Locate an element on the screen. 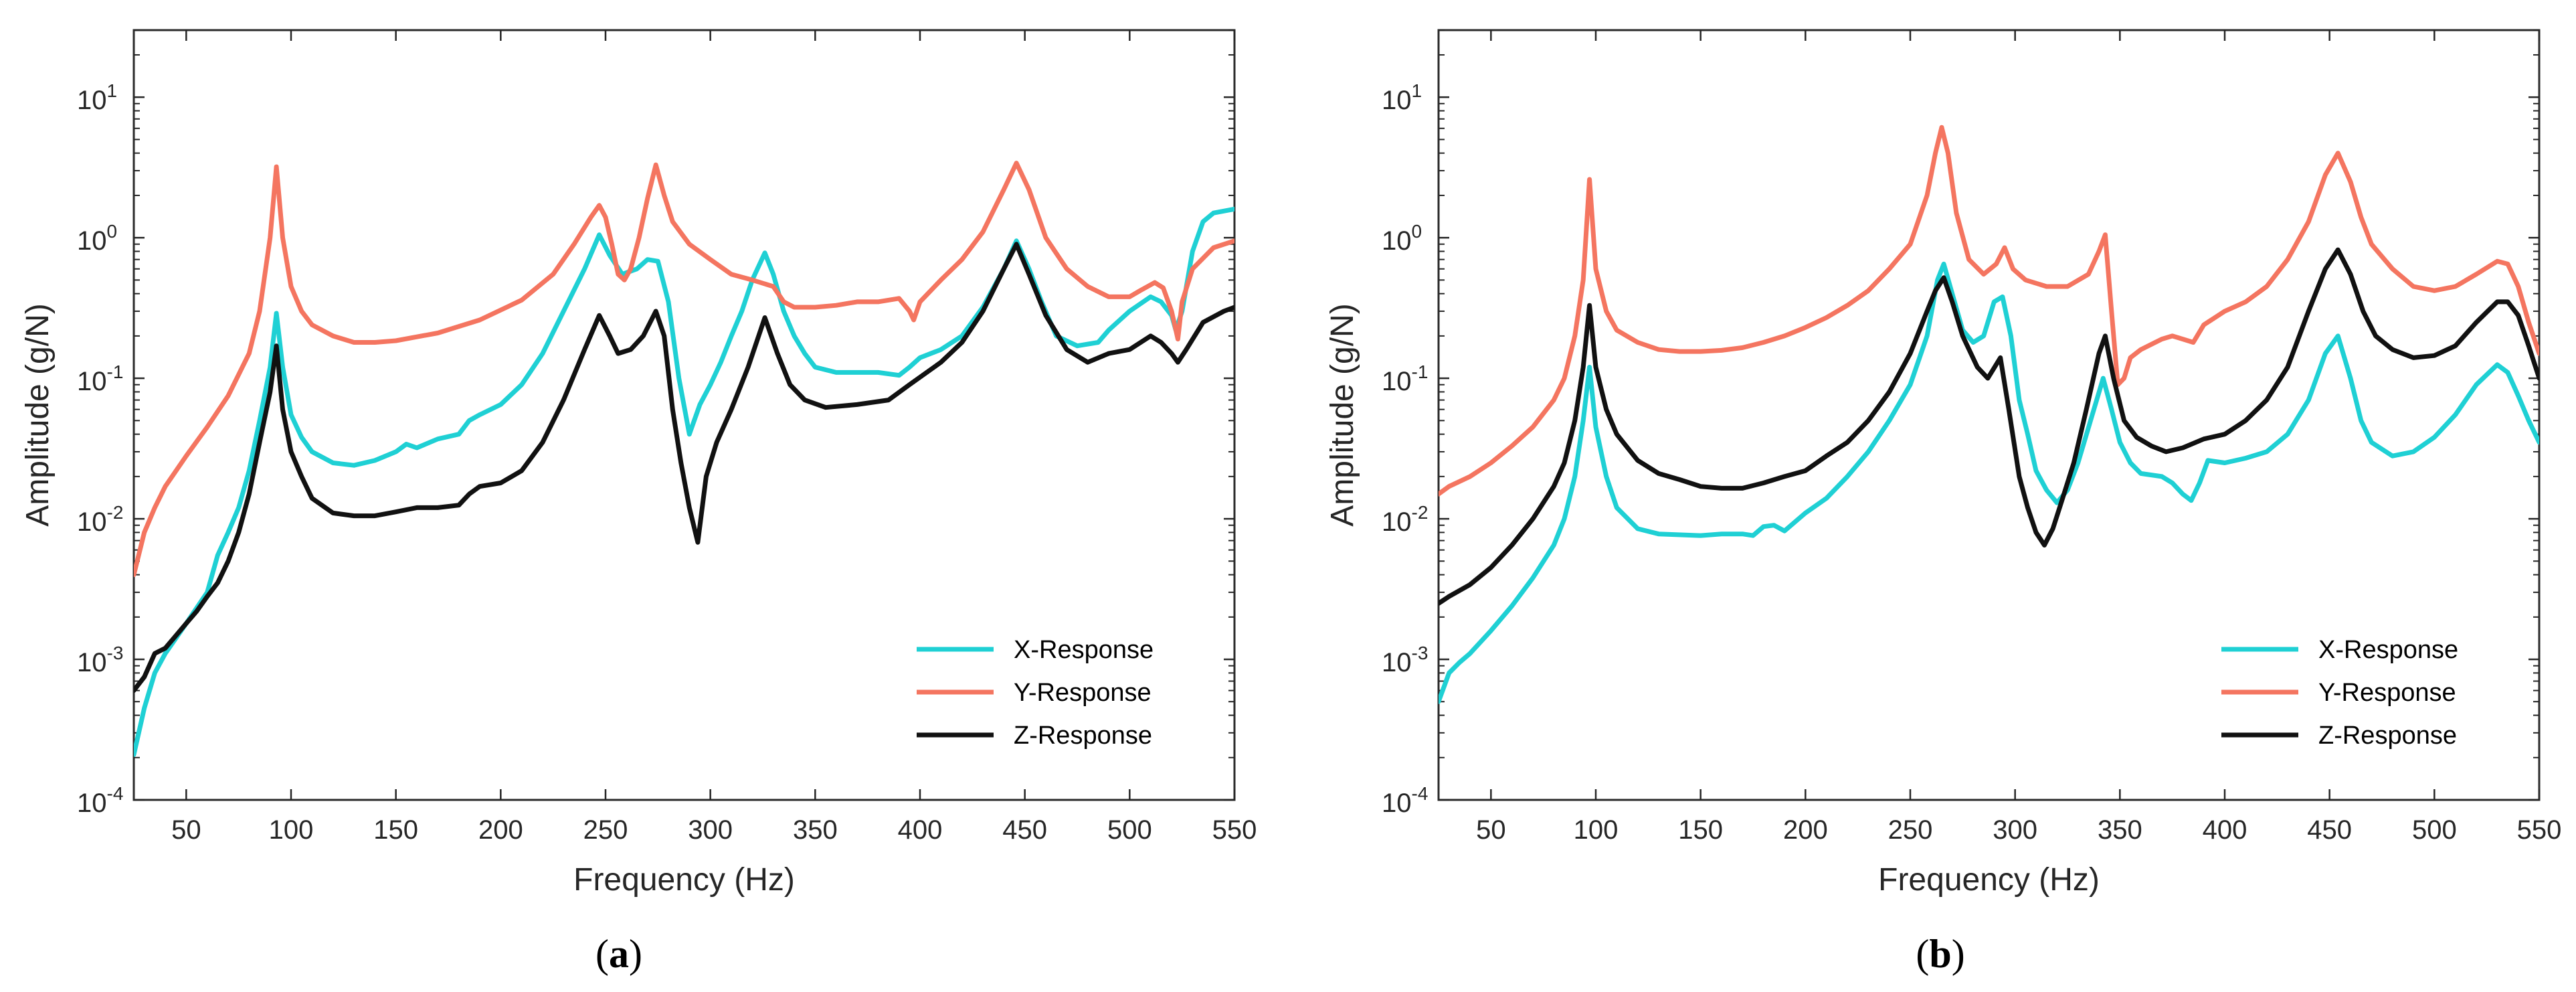  panel-caption: (b) is located at coordinates (1940, 954).